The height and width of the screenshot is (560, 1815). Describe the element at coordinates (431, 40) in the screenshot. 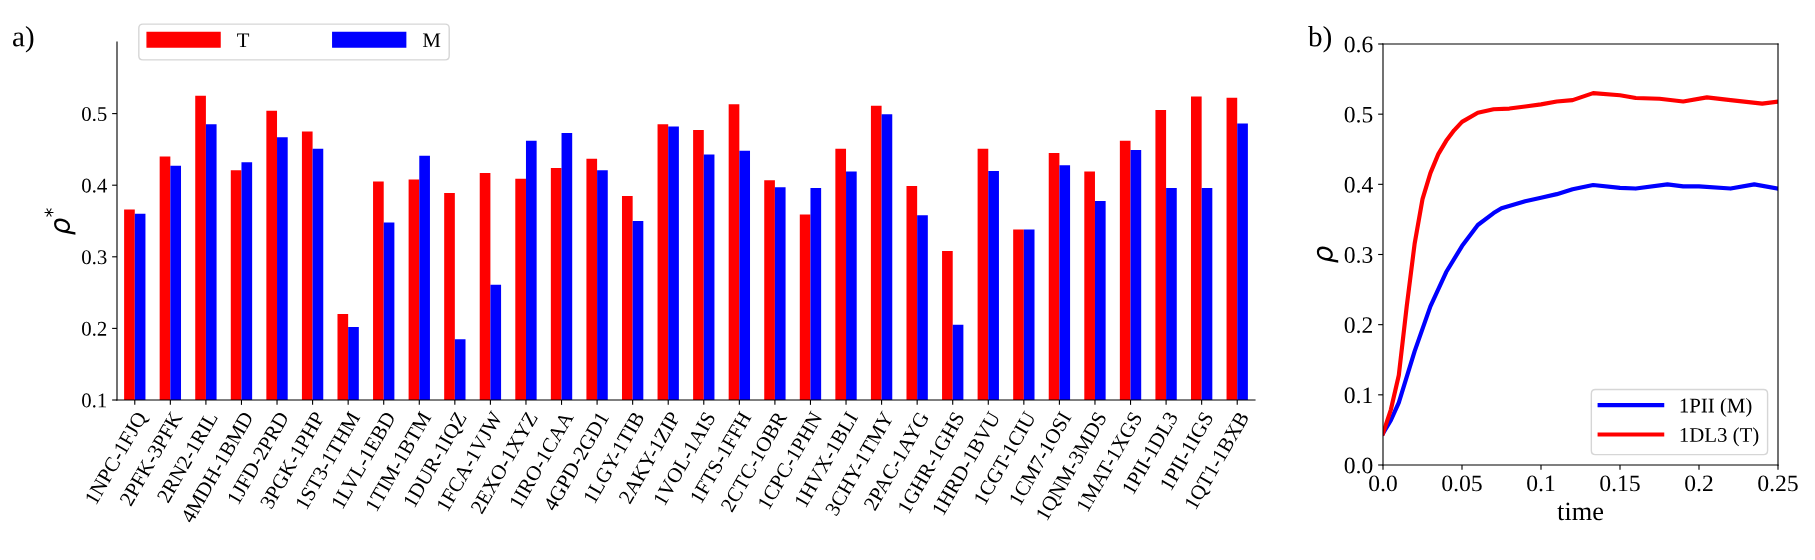

I see `legend-label: M` at that location.